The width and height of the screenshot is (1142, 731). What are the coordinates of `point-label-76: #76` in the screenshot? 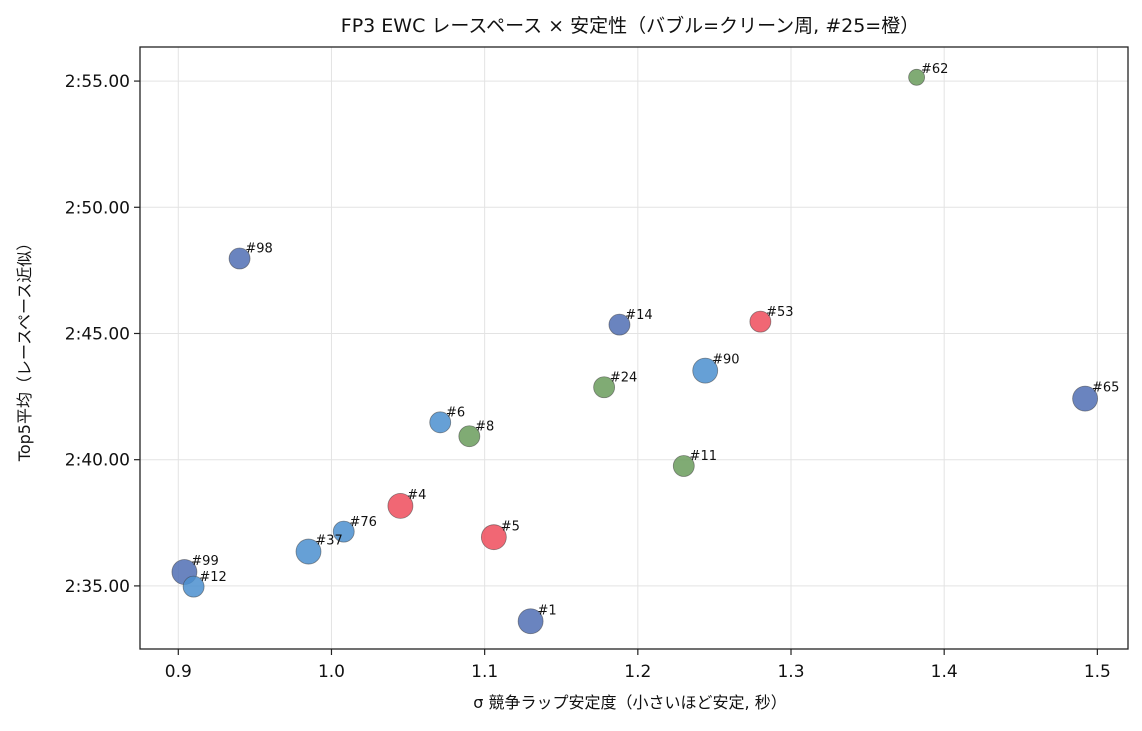 It's located at (363, 522).